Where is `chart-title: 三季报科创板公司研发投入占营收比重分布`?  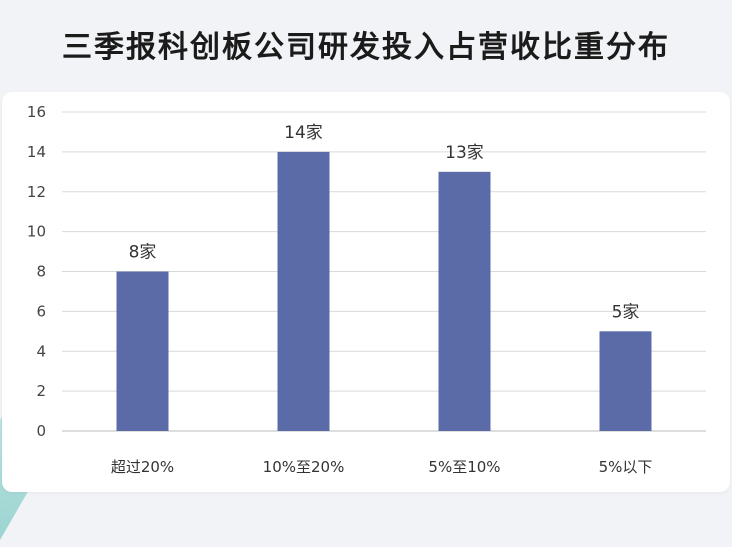 chart-title: 三季报科创板公司研发投入占营收比重分布 is located at coordinates (366, 47).